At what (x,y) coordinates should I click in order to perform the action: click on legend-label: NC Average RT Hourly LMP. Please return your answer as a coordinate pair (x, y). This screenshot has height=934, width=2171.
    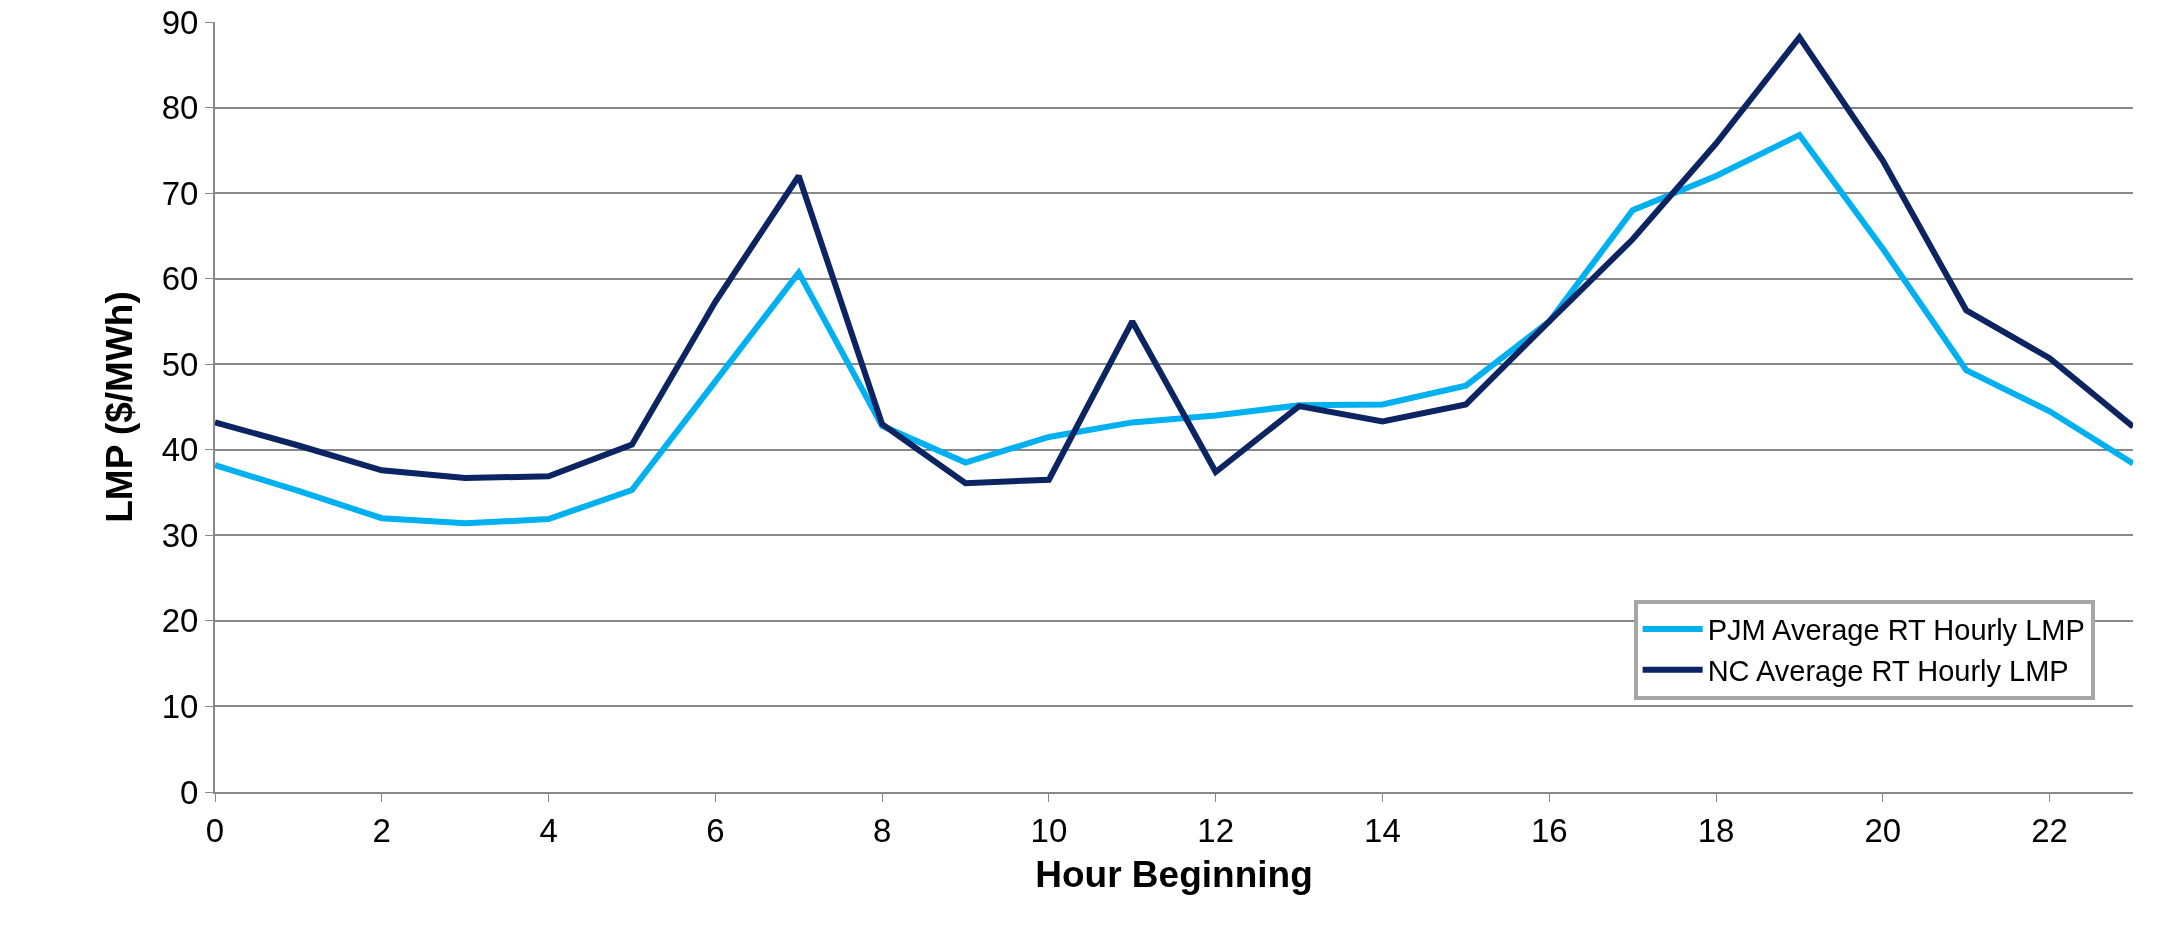
    Looking at the image, I should click on (1888, 670).